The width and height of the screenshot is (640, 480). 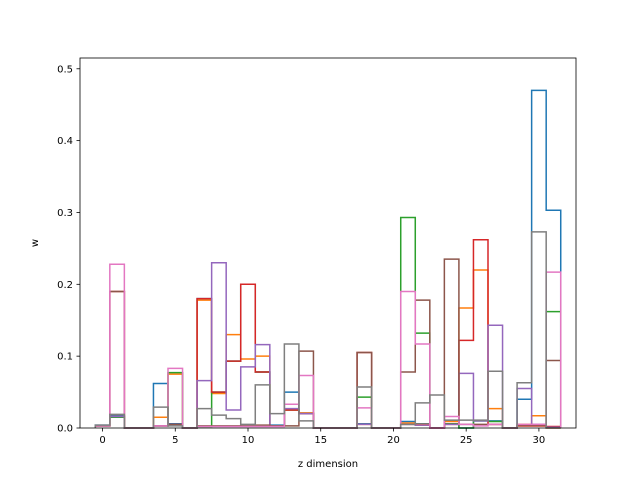 I want to click on y-tick-label: 0.3, so click(x=65, y=213).